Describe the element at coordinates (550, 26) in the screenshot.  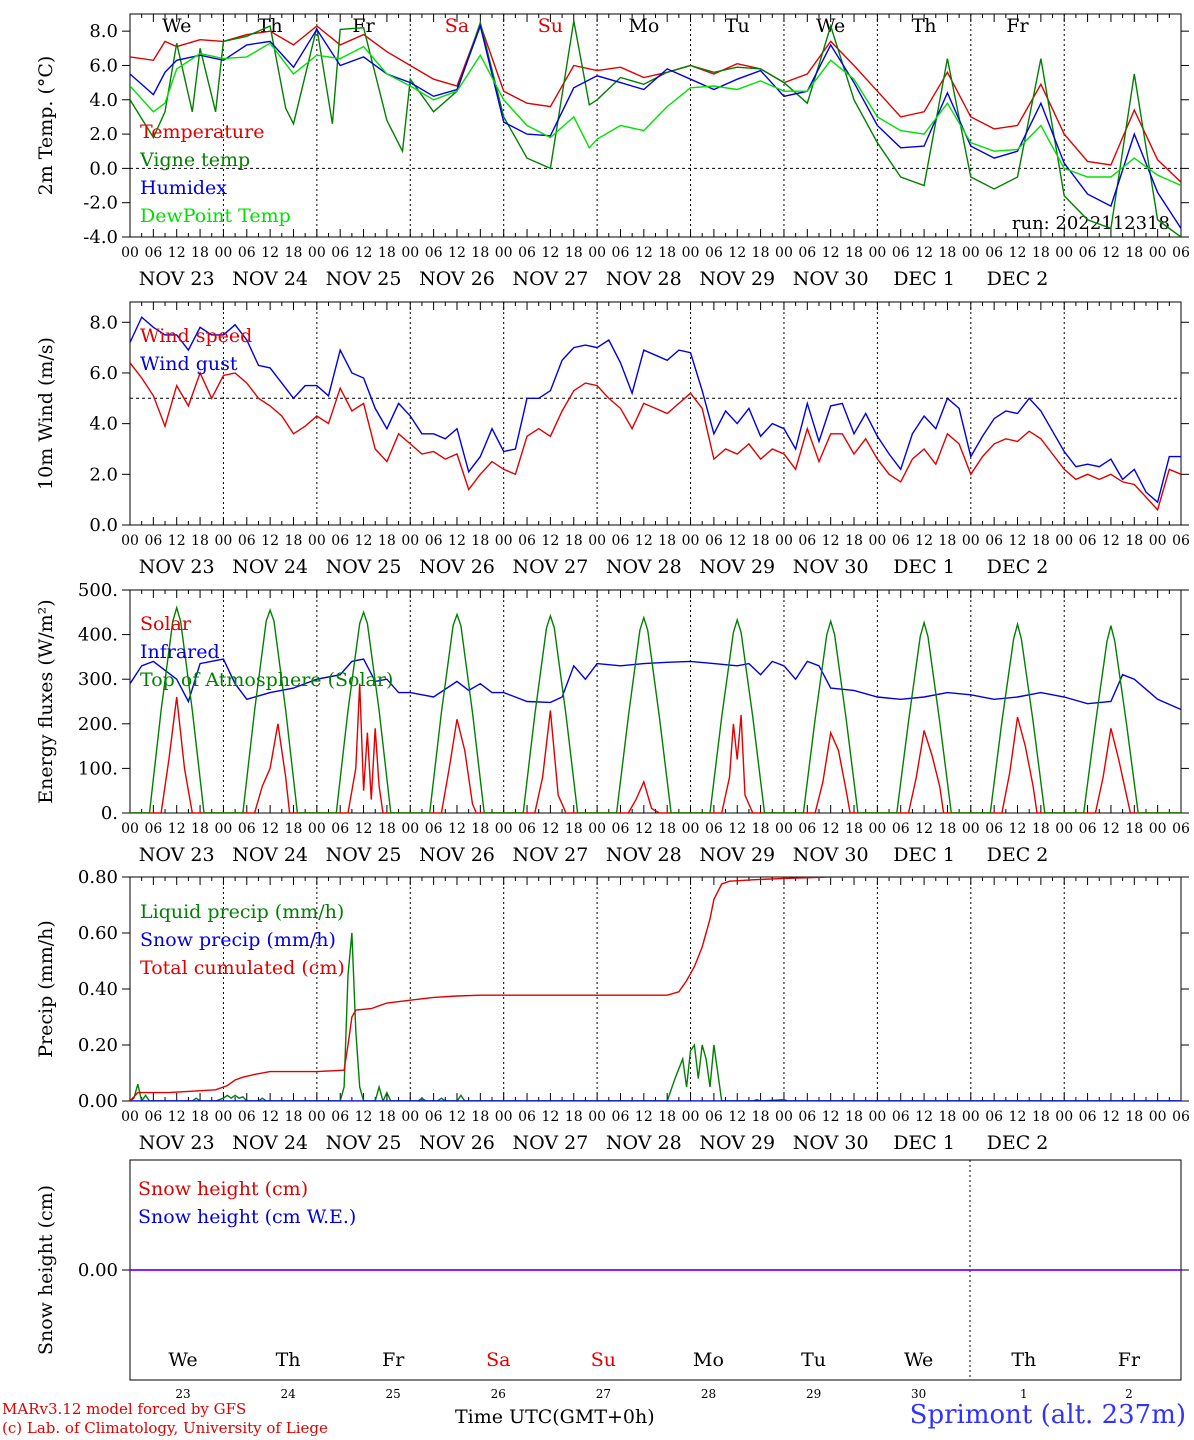
I see `day-of-week-label: Su` at that location.